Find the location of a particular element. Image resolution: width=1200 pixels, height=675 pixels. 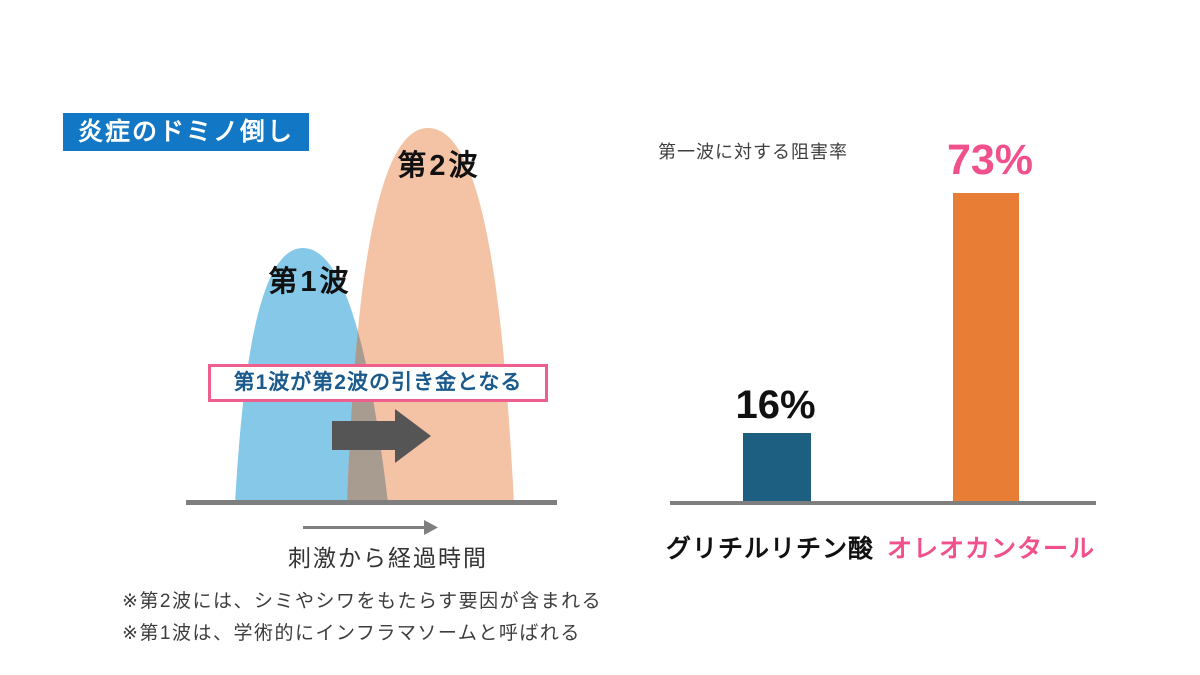

wave1-label: 第1波 is located at coordinates (310, 282).